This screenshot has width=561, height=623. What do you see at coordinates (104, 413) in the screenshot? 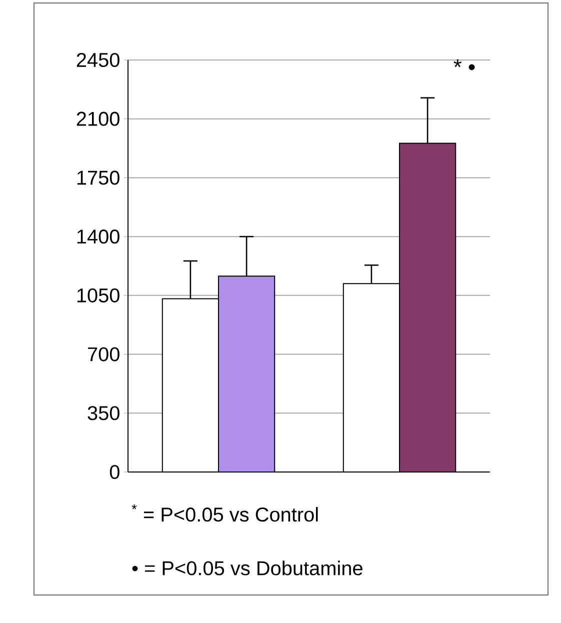
I see `y-tick-label: 350` at bounding box center [104, 413].